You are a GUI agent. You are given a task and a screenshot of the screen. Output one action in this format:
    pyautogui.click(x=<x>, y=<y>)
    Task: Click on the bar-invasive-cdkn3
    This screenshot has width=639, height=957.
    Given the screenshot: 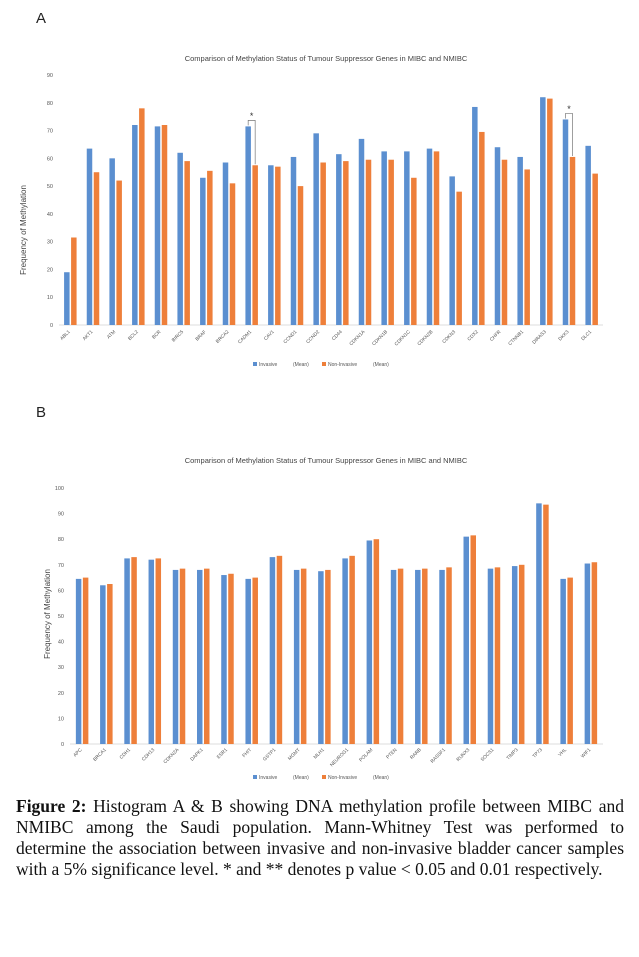 What is the action you would take?
    pyautogui.click(x=452, y=250)
    